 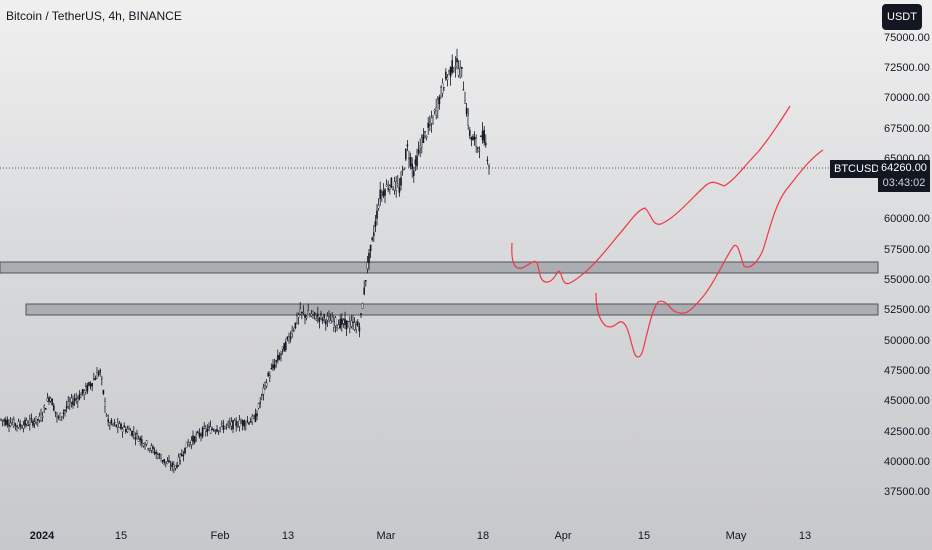 I want to click on time-label: 15, so click(x=121, y=536).